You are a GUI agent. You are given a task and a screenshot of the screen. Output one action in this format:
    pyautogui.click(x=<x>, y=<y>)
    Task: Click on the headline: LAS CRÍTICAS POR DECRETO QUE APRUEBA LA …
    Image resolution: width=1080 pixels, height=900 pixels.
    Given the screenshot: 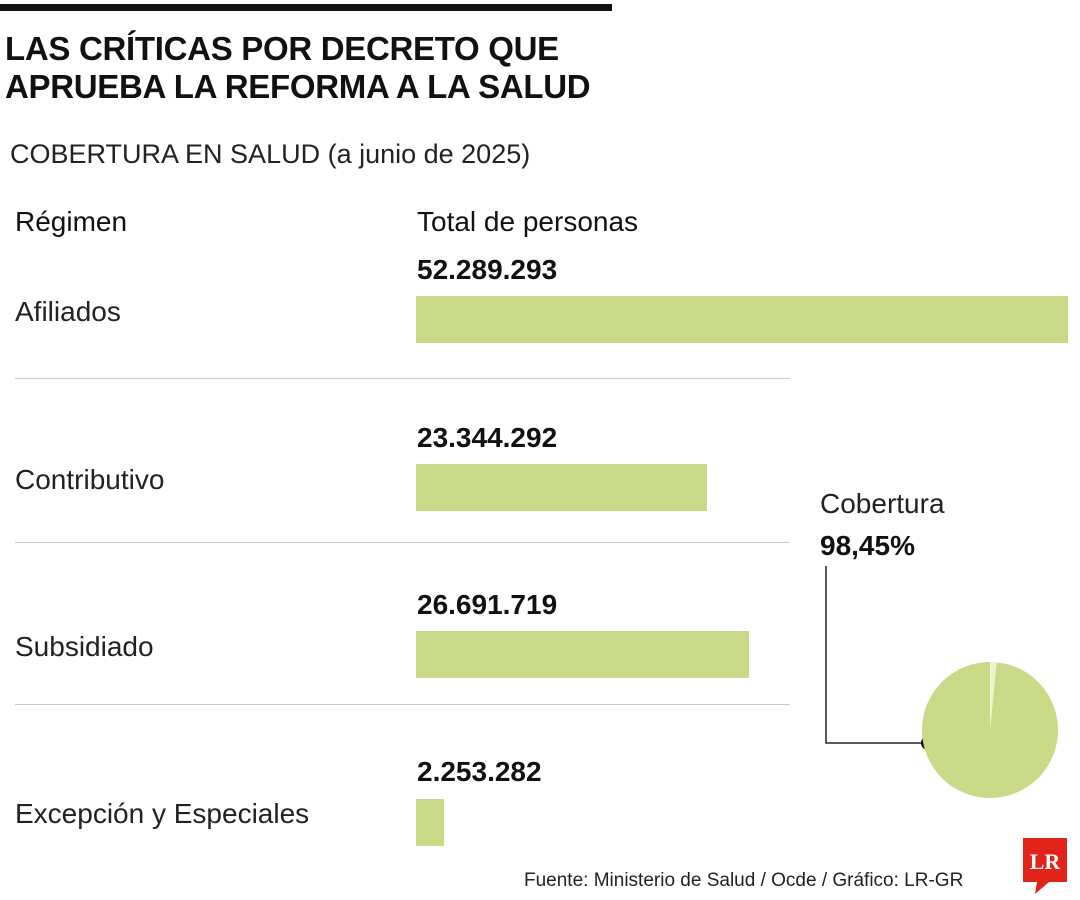 What is the action you would take?
    pyautogui.click(x=298, y=67)
    